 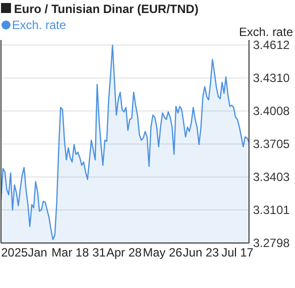 I want to click on y-axis-title: Exch. rate, so click(x=266, y=32).